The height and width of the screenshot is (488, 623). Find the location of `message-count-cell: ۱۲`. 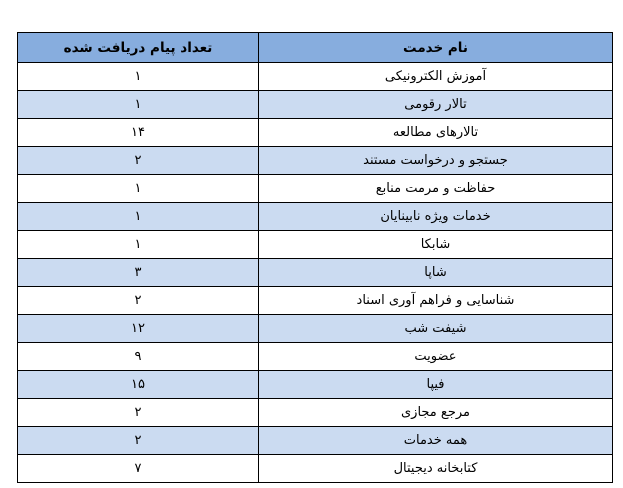

message-count-cell: ۱۲ is located at coordinates (138, 328).